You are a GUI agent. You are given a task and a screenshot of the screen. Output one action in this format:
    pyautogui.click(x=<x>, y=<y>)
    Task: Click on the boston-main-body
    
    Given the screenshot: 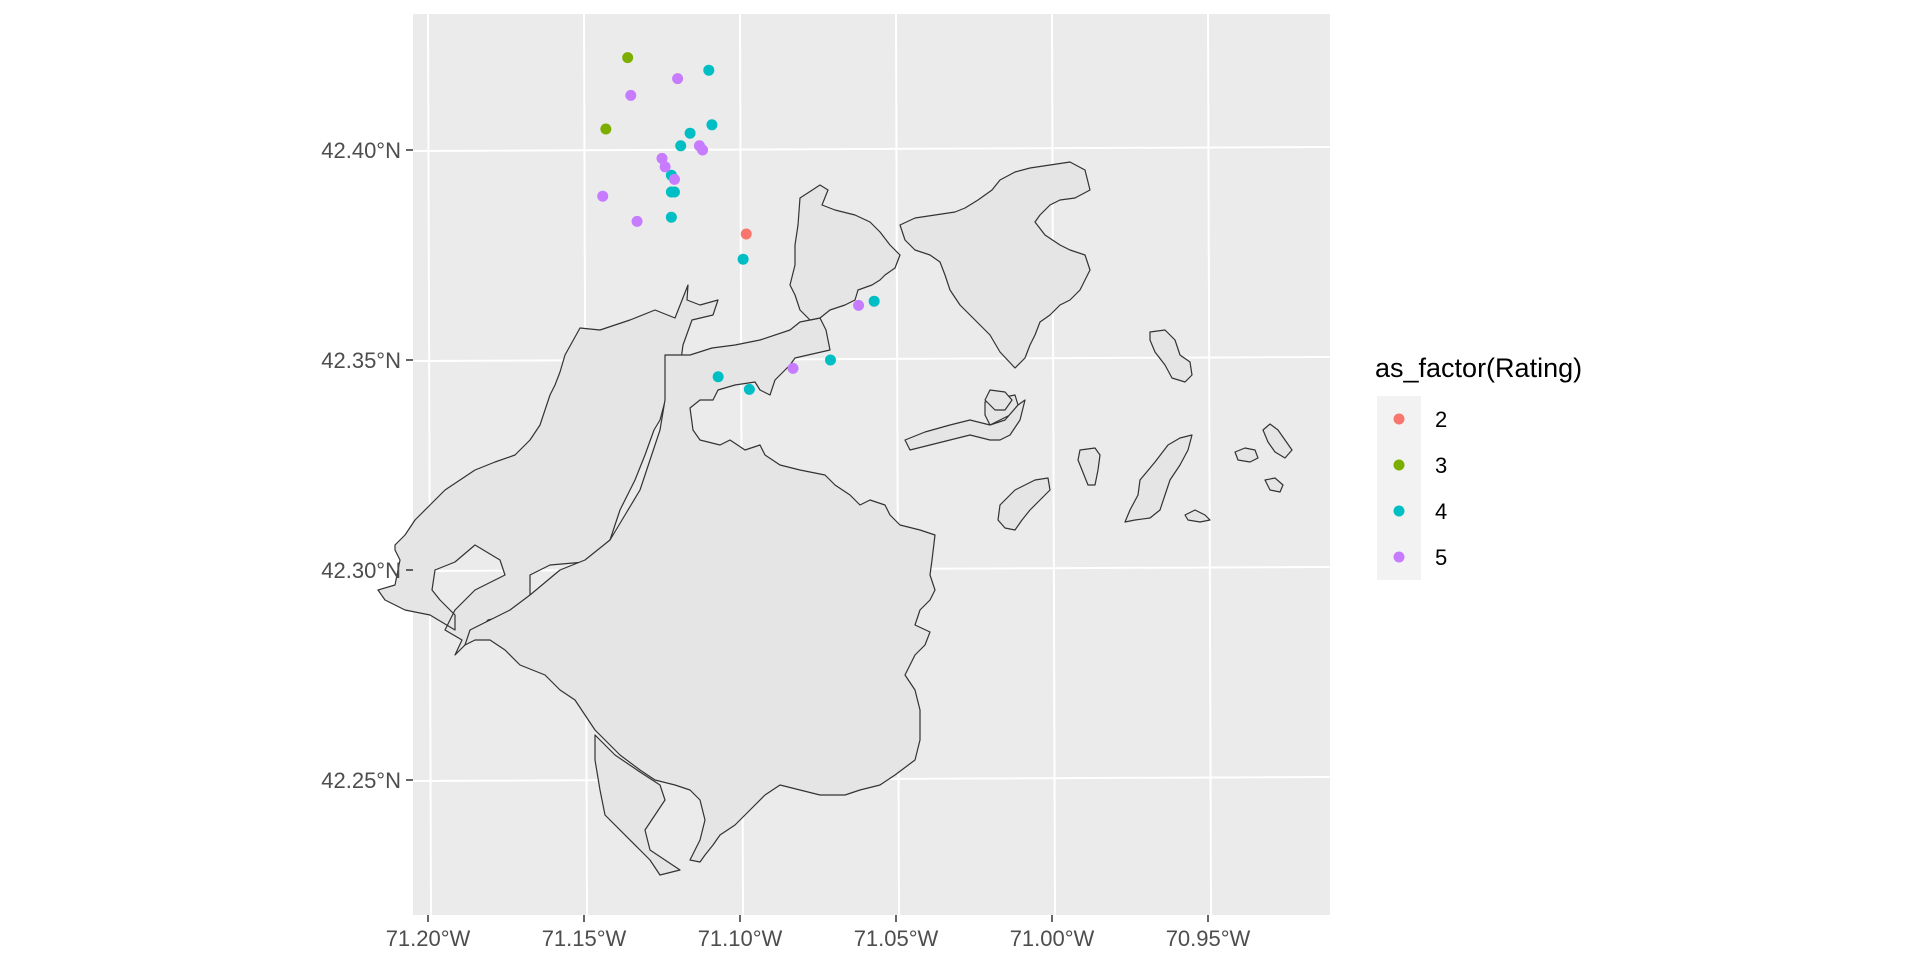 What is the action you would take?
    pyautogui.click(x=700, y=590)
    